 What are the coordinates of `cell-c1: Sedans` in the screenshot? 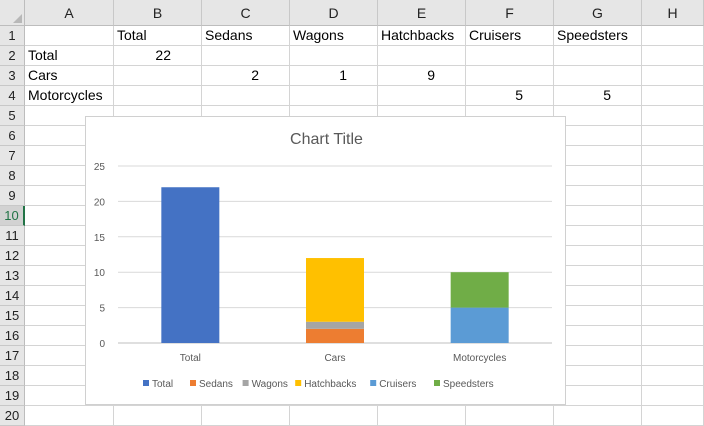 It's located at (246, 36).